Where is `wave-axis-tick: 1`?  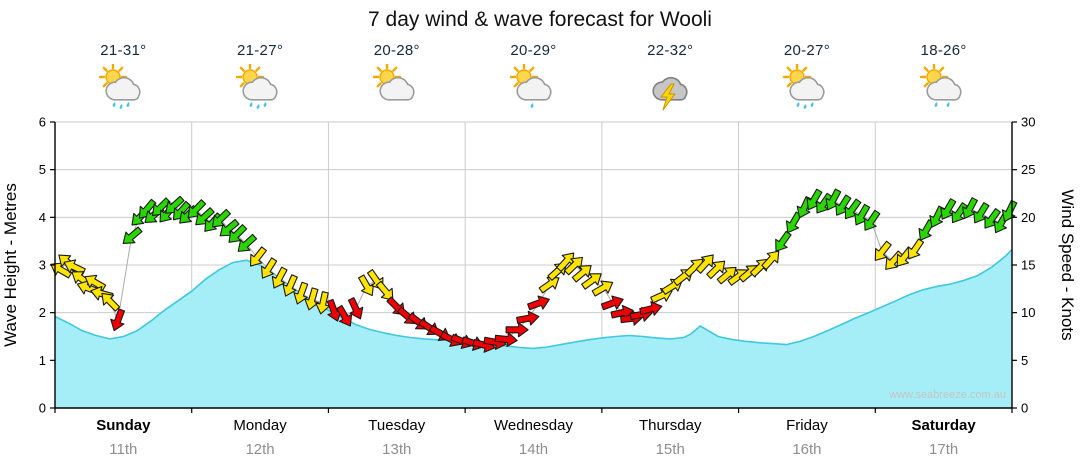 wave-axis-tick: 1 is located at coordinates (42, 360).